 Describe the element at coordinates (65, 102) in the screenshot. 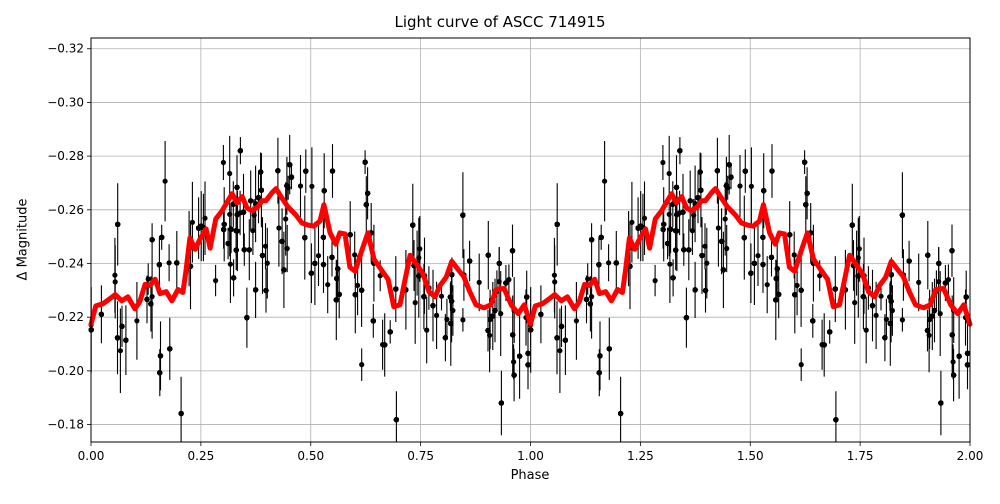

I see `y-tick-label: −0.30` at that location.